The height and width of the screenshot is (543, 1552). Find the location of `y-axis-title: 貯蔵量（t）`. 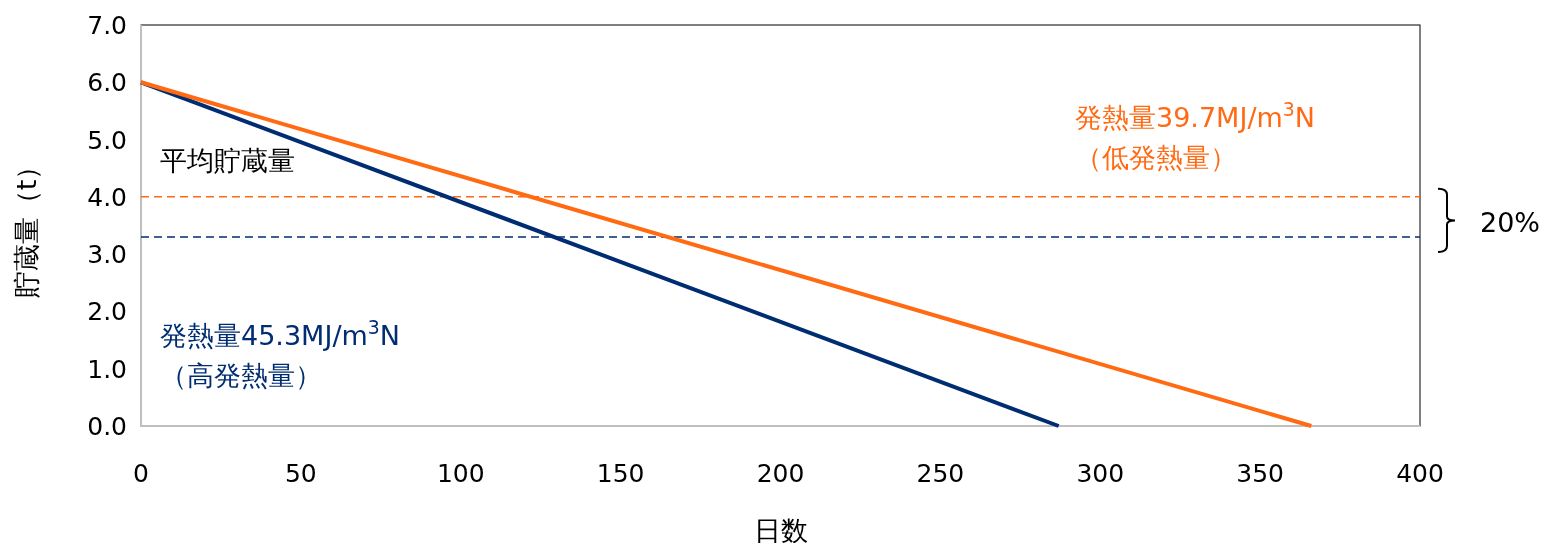

y-axis-title: 貯蔵量（t） is located at coordinates (26, 225).